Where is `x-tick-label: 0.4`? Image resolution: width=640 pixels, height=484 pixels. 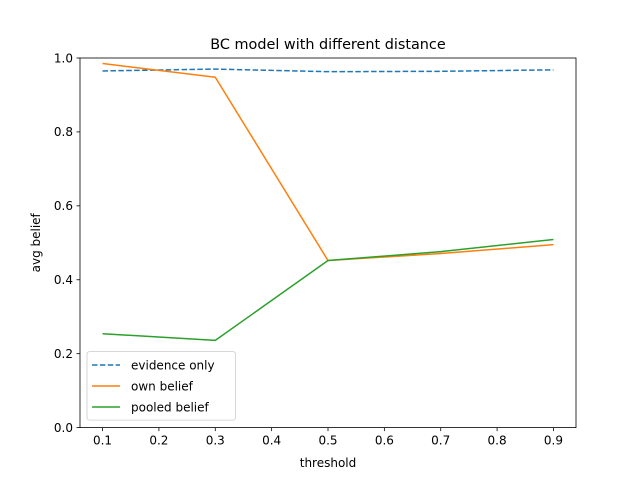 x-tick-label: 0.4 is located at coordinates (271, 441).